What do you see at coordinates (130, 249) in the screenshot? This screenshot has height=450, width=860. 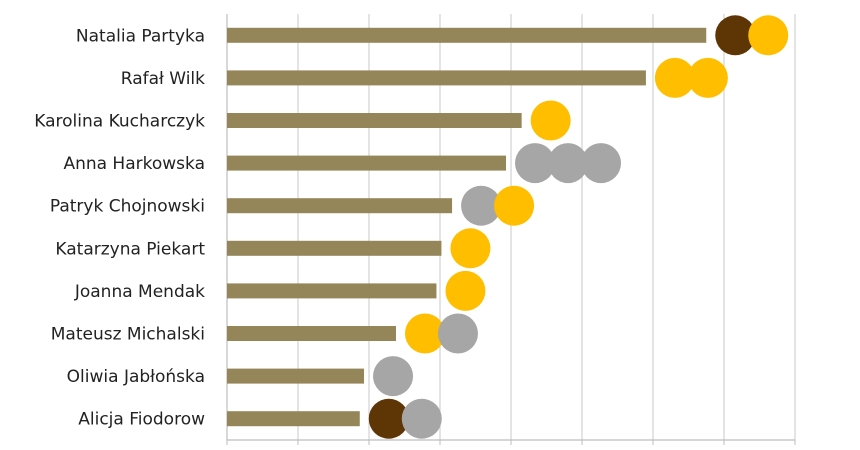 I see `athlete-label-6: Katarzyna Piekart` at bounding box center [130, 249].